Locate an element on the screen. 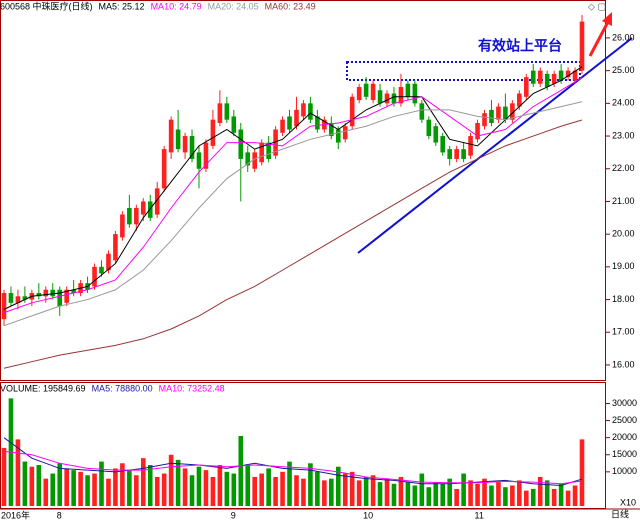 The height and width of the screenshot is (523, 640). volume-legend-entry: MA5: 78880.00 is located at coordinates (122, 388).